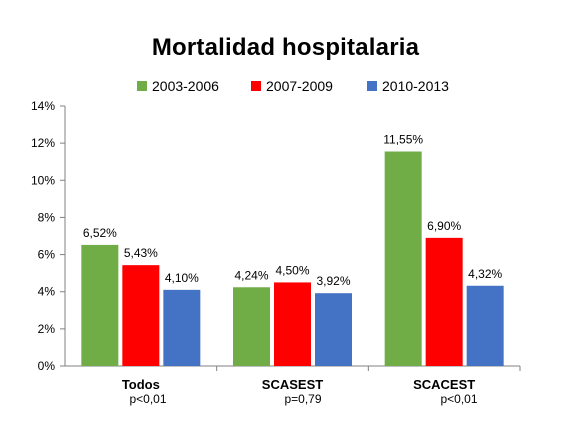 The height and width of the screenshot is (429, 571). What do you see at coordinates (459, 399) in the screenshot?
I see `category-sublabel-scacest: p<0,01` at bounding box center [459, 399].